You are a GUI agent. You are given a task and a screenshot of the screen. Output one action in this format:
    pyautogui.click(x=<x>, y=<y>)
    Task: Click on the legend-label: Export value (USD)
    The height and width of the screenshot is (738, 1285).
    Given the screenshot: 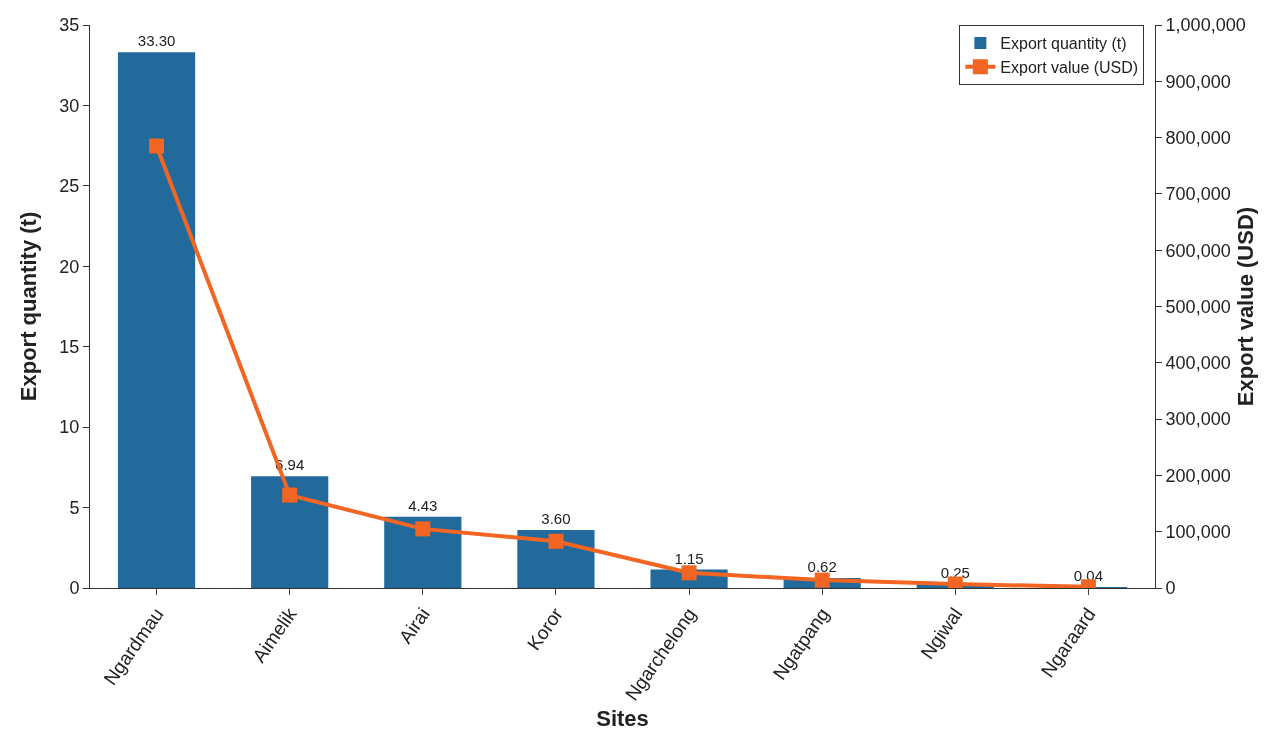 What is the action you would take?
    pyautogui.click(x=1069, y=67)
    